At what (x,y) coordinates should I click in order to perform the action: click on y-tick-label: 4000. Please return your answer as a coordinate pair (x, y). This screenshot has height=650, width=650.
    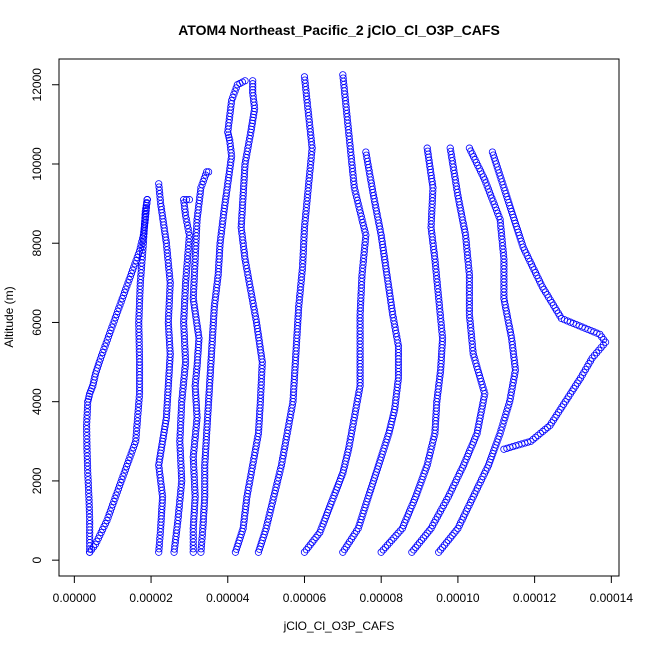
    Looking at the image, I should click on (37, 401).